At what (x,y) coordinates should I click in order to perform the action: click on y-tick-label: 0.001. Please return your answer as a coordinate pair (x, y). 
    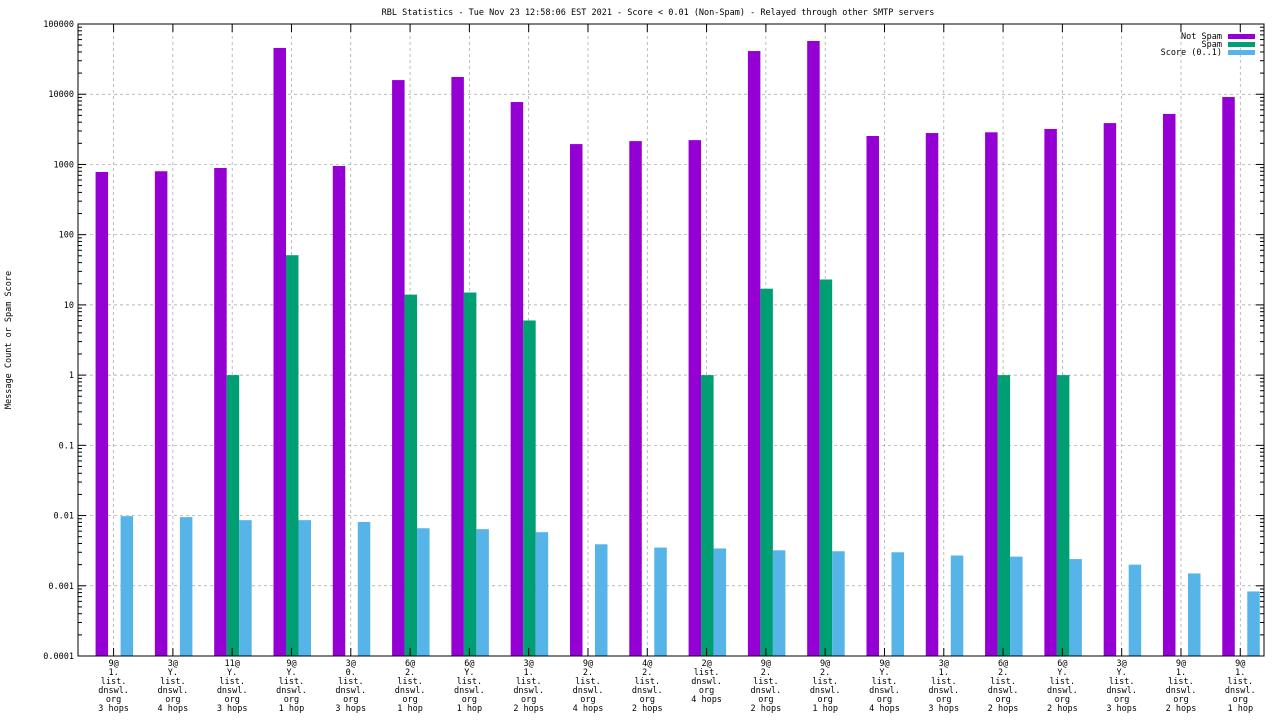
    Looking at the image, I should click on (61, 587).